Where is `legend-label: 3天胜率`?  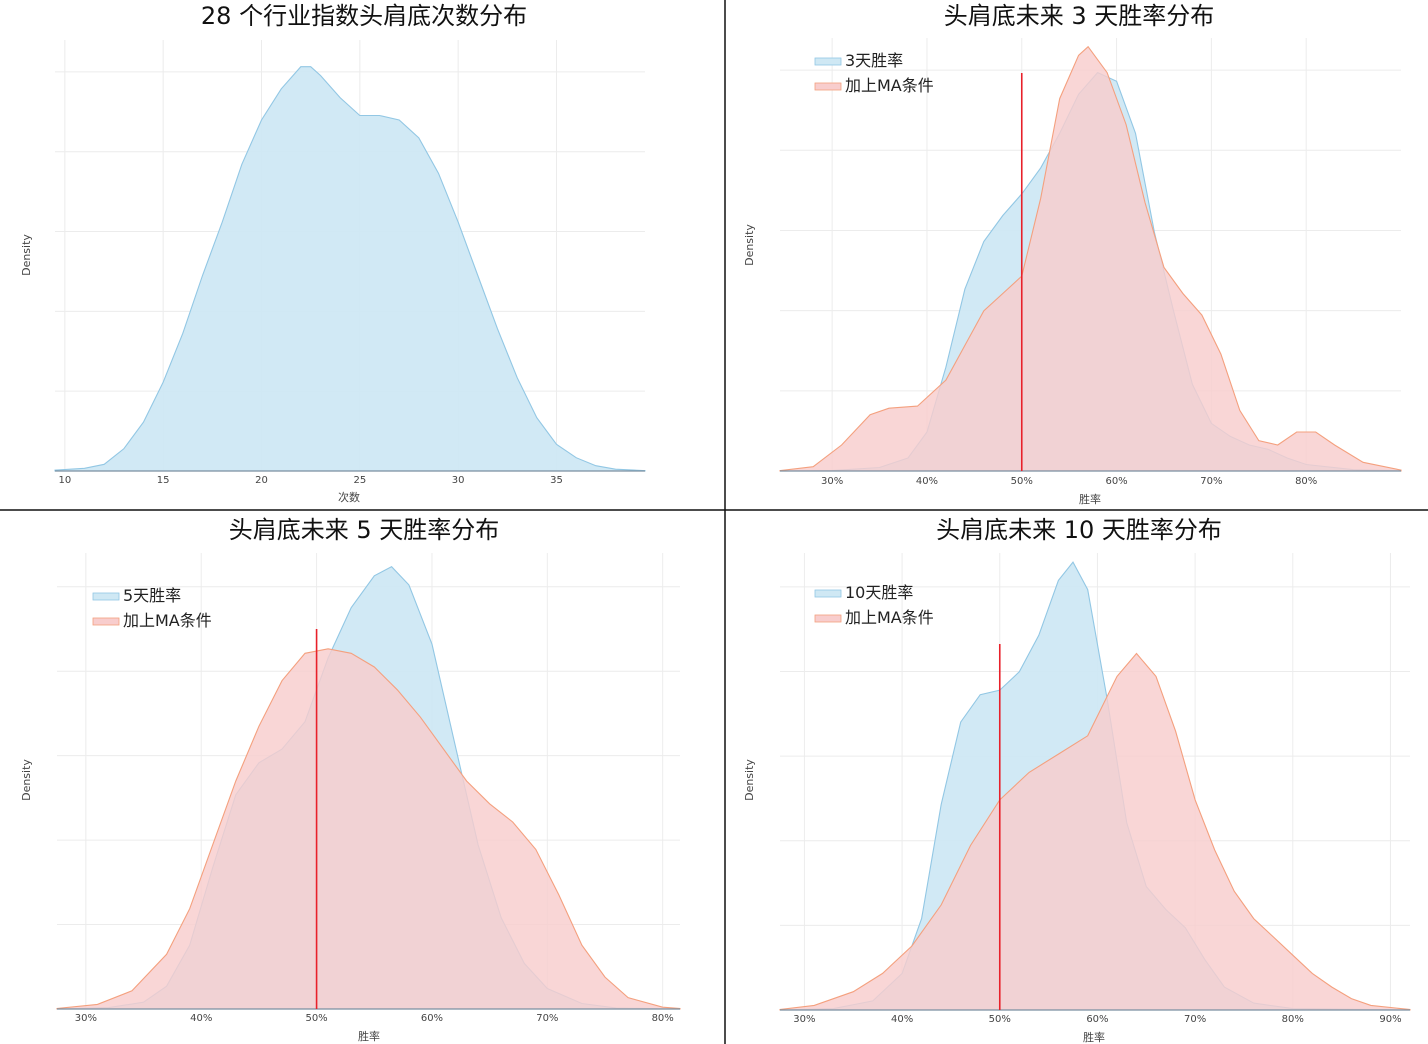
legend-label: 3天胜率 is located at coordinates (874, 60).